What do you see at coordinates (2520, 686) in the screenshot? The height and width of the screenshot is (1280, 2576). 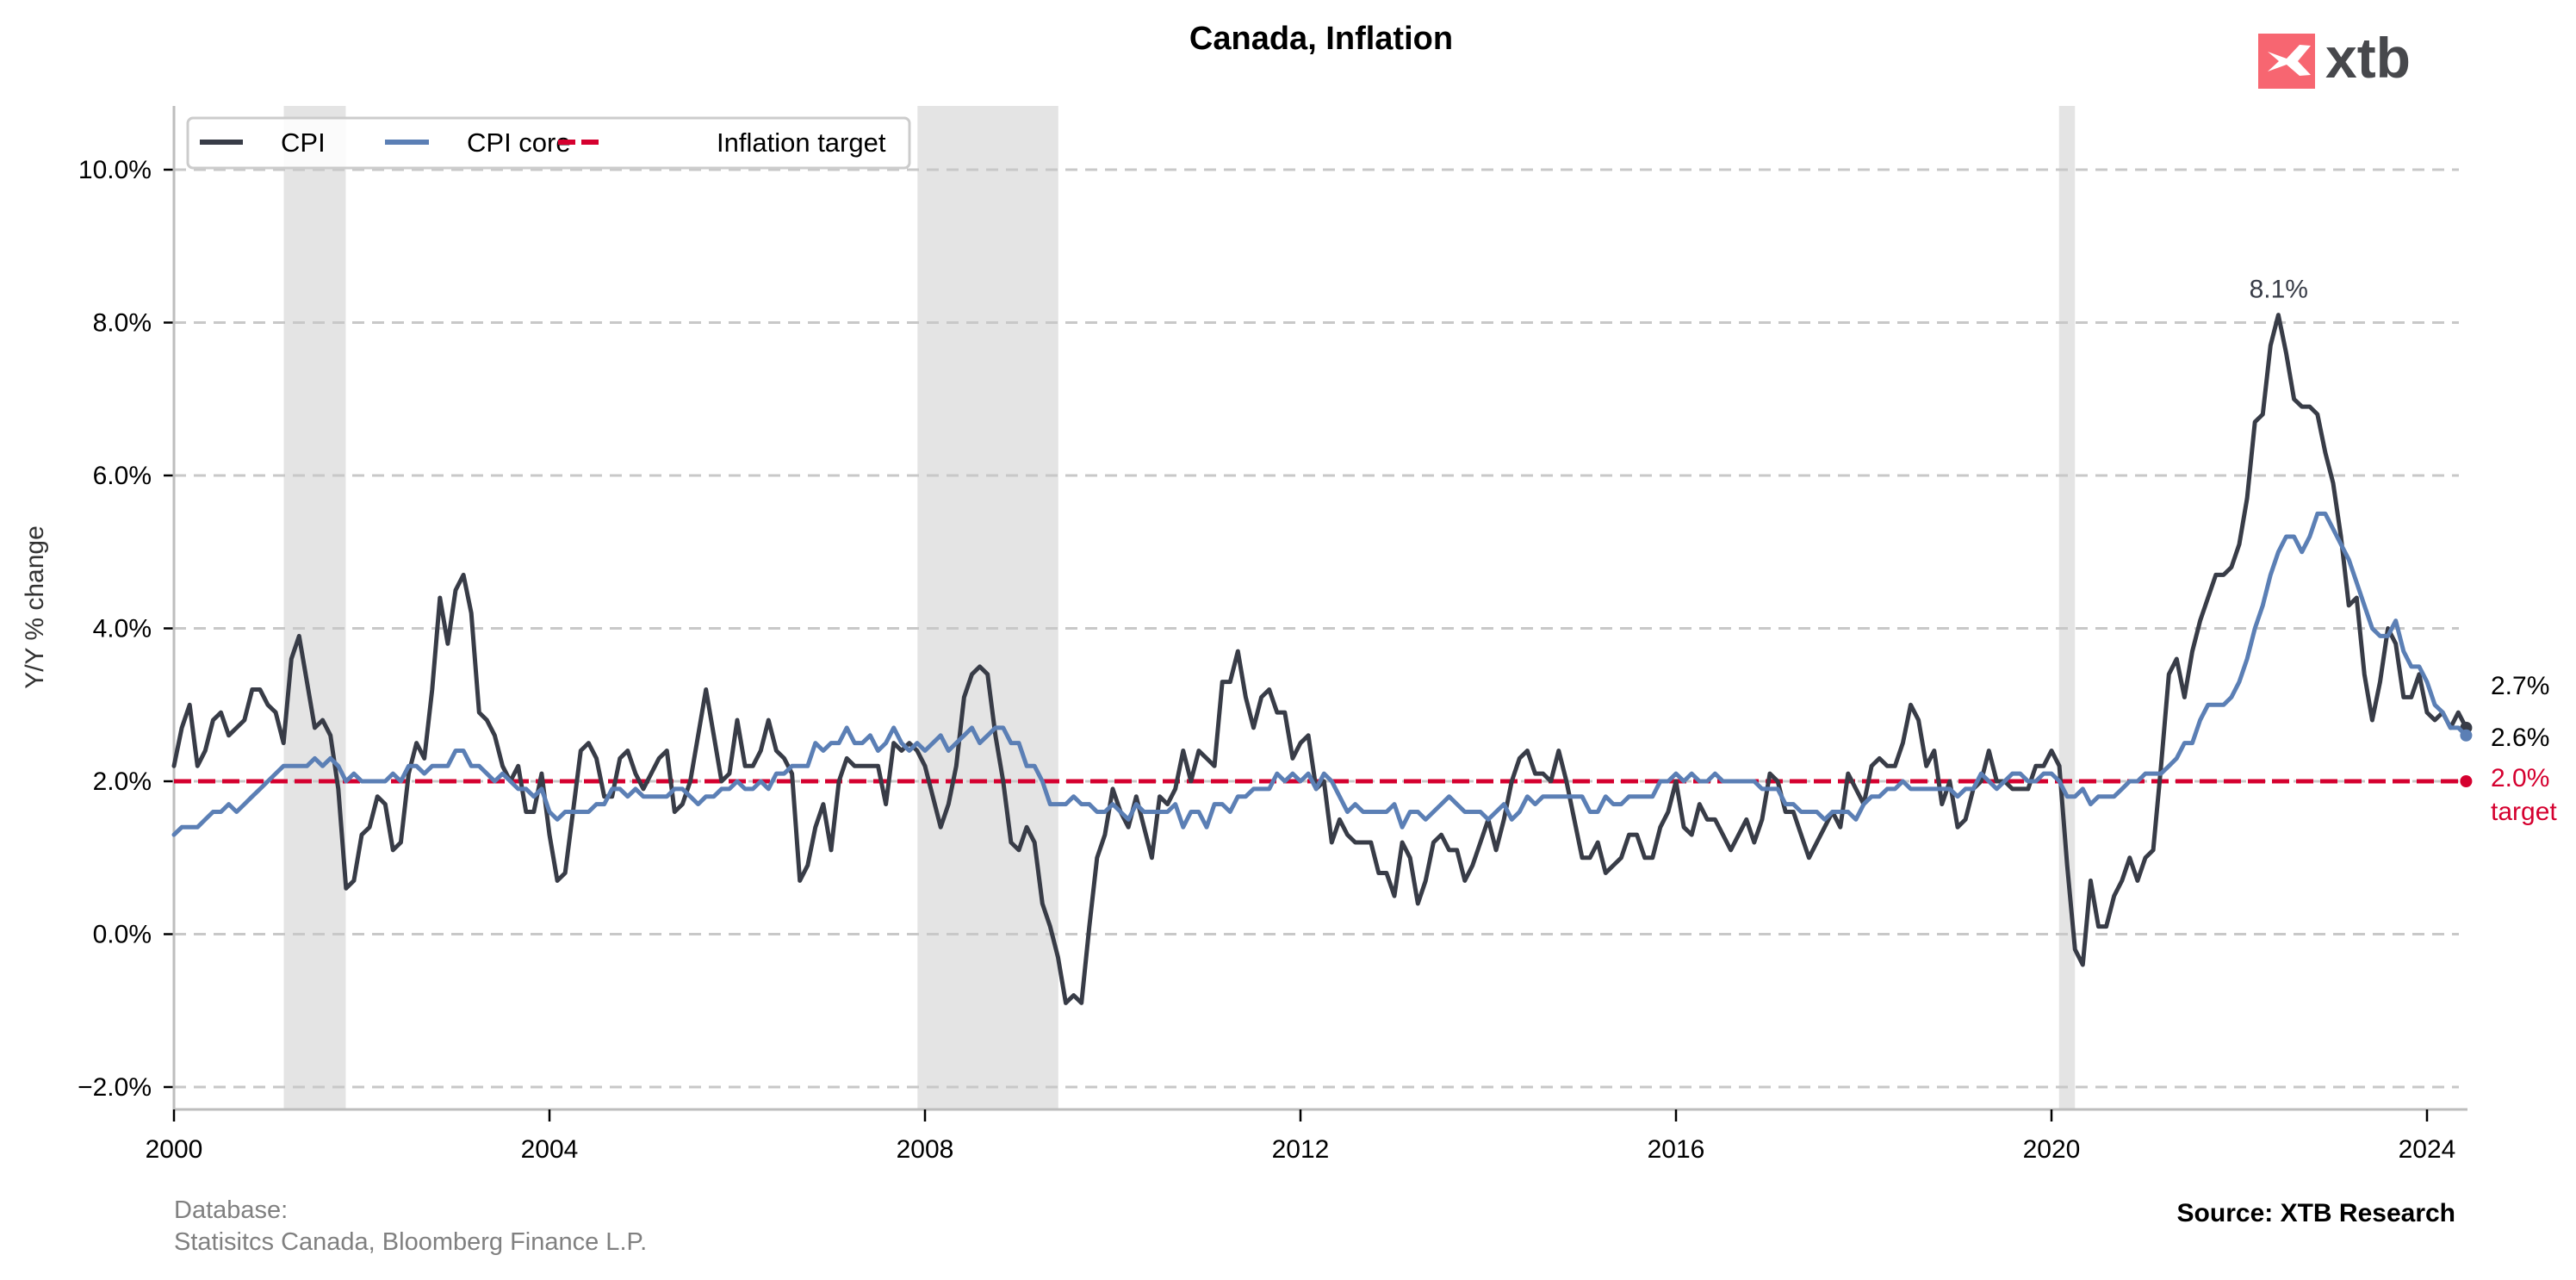 I see `annotation-end-label: 2.7%` at bounding box center [2520, 686].